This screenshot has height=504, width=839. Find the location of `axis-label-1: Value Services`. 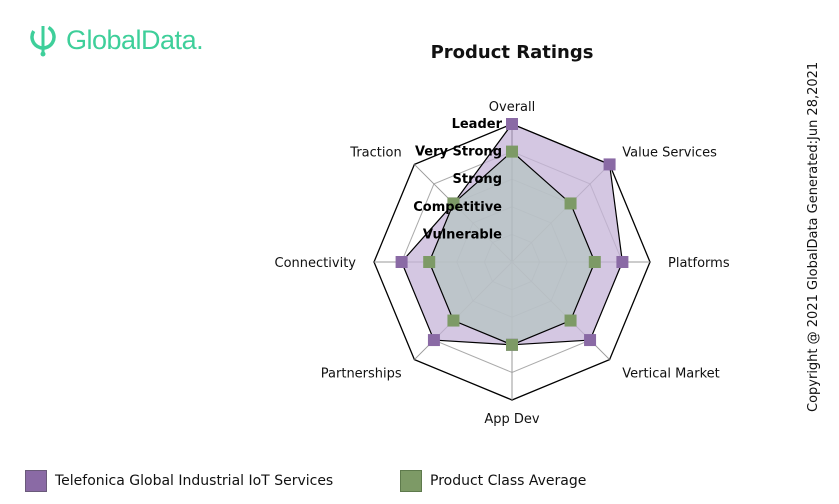

axis-label-1: Value Services is located at coordinates (669, 153).